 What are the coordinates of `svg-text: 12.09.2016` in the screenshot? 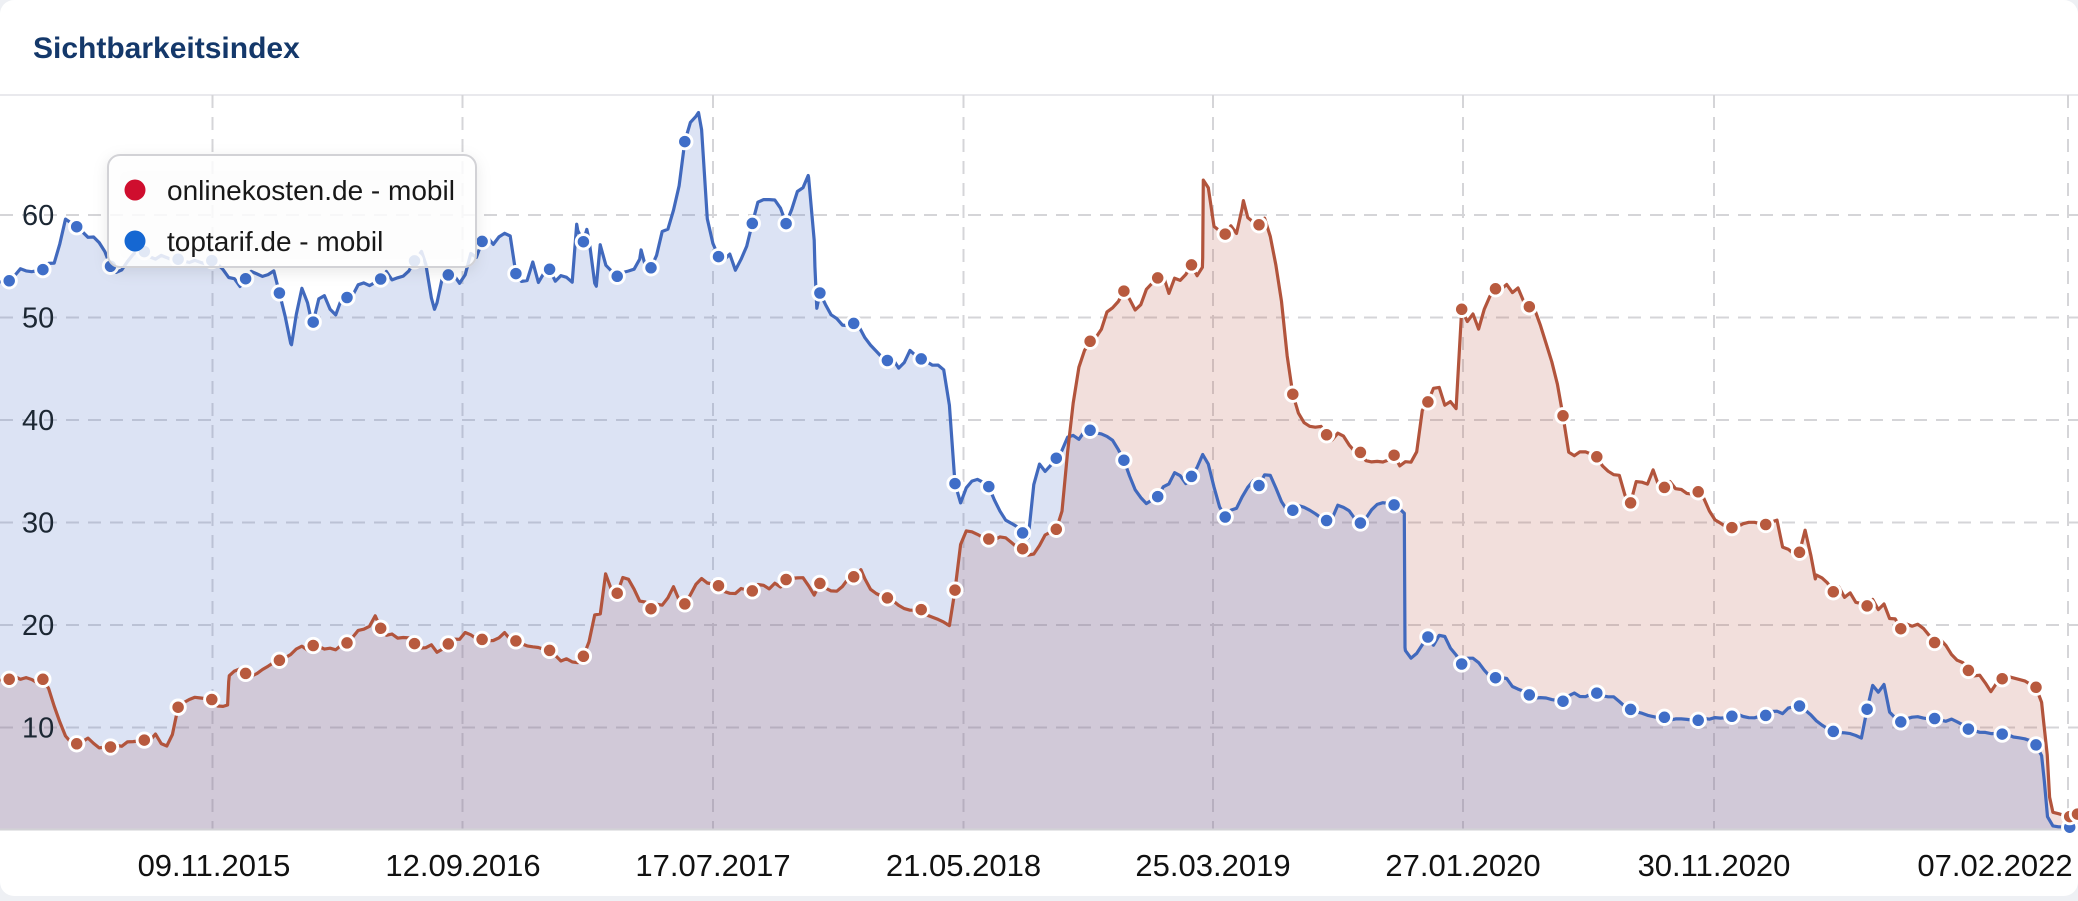 It's located at (462, 865).